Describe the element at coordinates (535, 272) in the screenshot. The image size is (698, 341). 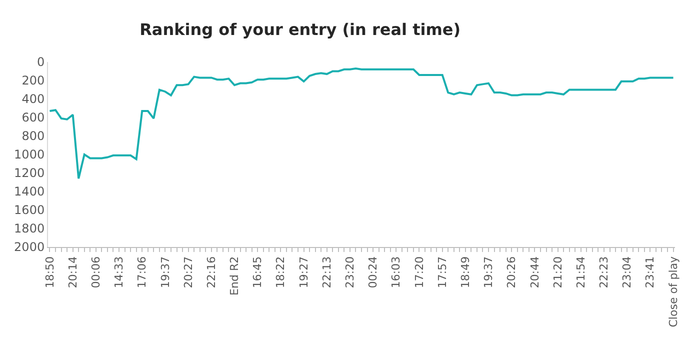
I see `x-tick-label: 20:44` at that location.